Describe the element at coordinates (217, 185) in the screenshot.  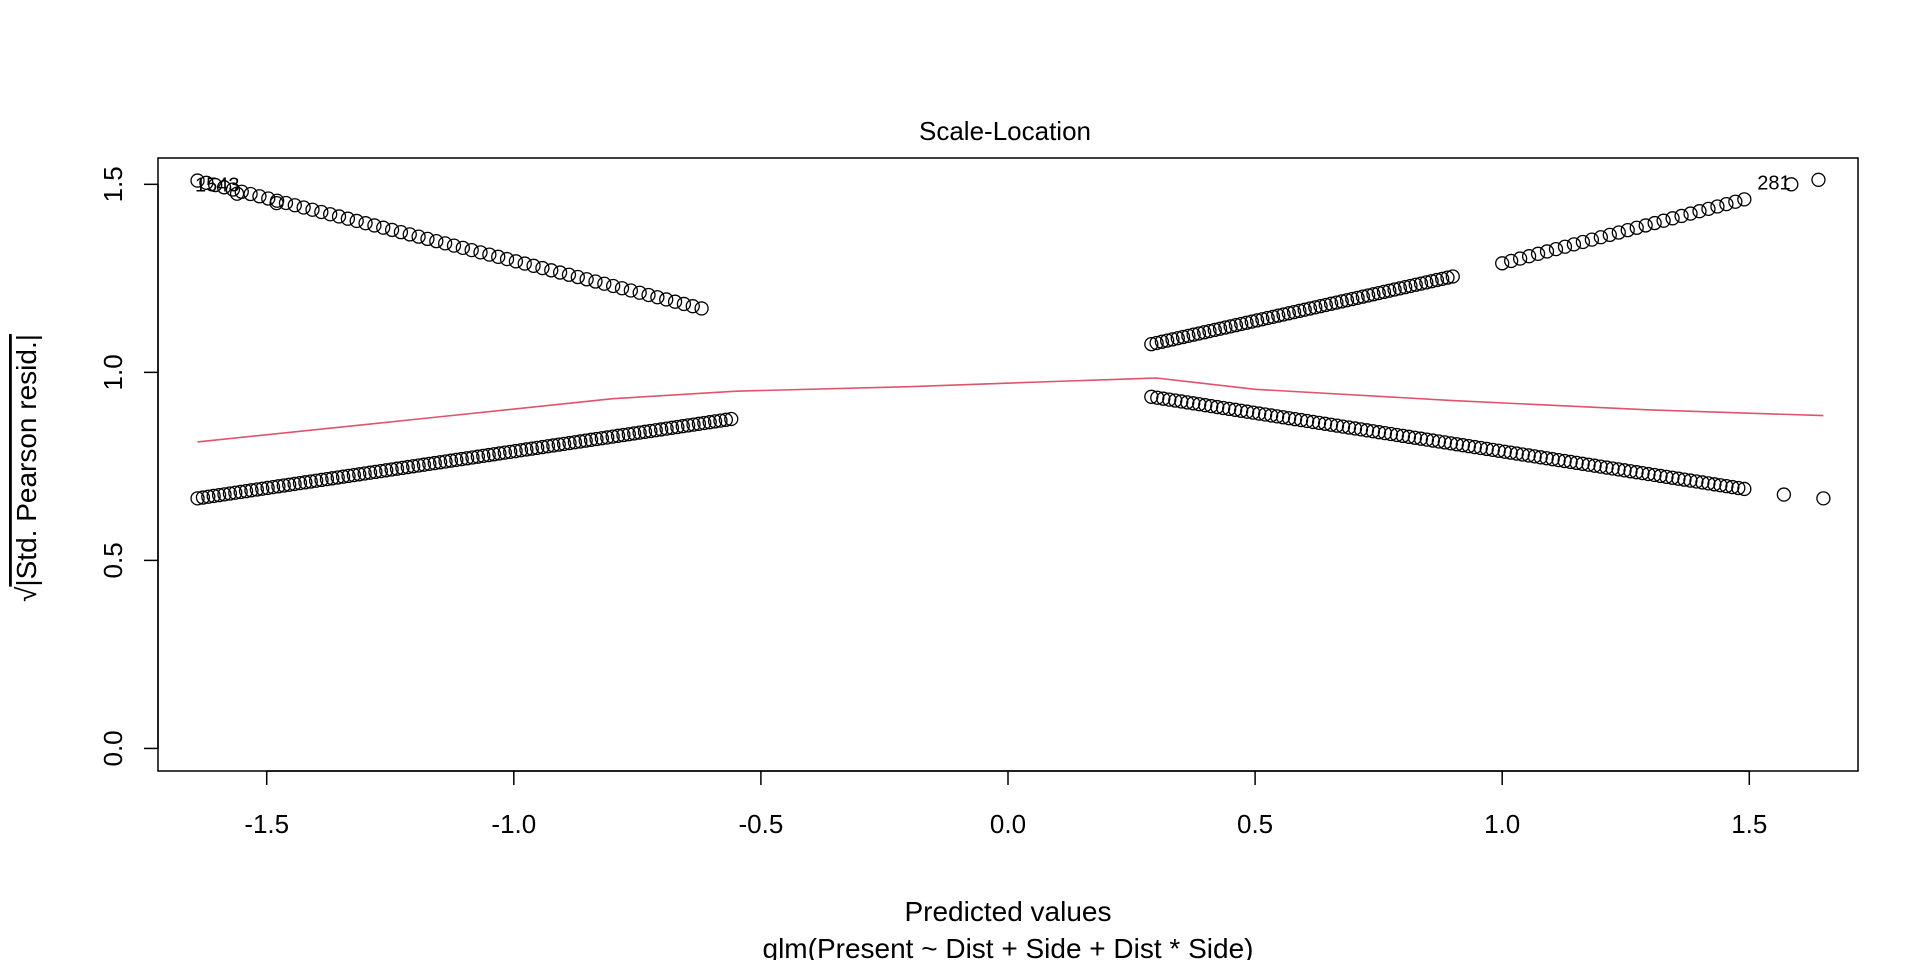
I see `point-annotation: 1543` at that location.